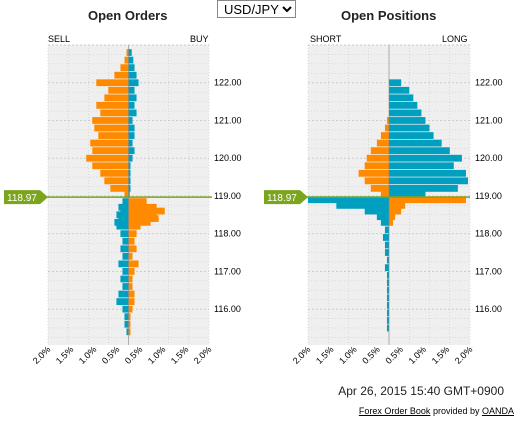 The height and width of the screenshot is (421, 520). Describe the element at coordinates (227, 234) in the screenshot. I see `price-tick-label: 118.00` at that location.